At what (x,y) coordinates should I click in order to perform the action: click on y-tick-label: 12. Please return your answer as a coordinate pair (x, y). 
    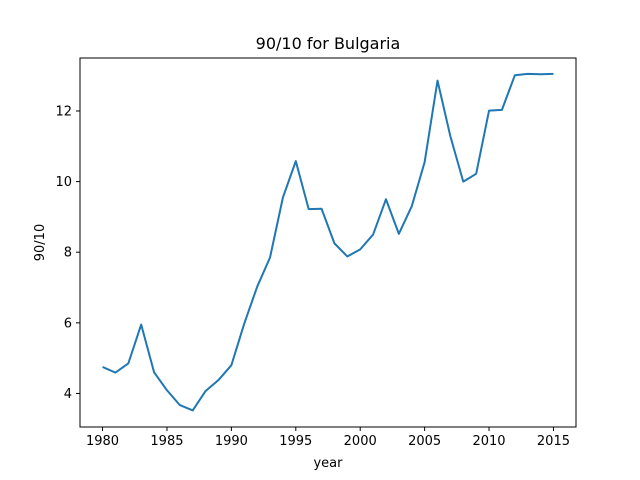
    Looking at the image, I should click on (63, 111).